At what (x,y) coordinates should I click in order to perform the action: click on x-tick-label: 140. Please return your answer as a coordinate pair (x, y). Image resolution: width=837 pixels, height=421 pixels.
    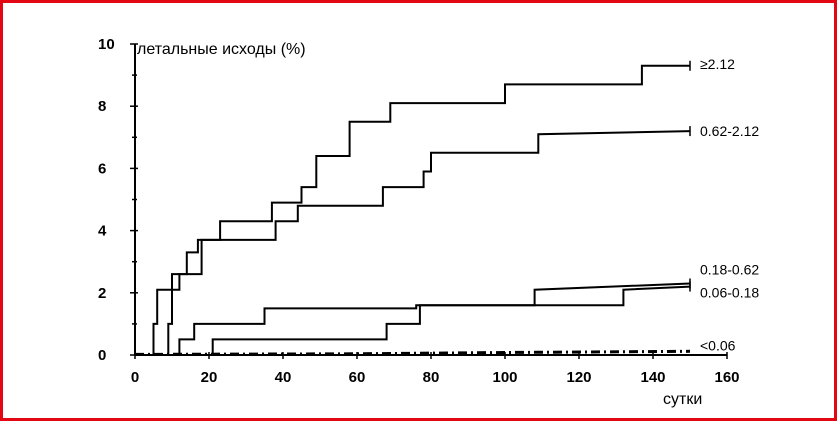
    Looking at the image, I should click on (652, 377).